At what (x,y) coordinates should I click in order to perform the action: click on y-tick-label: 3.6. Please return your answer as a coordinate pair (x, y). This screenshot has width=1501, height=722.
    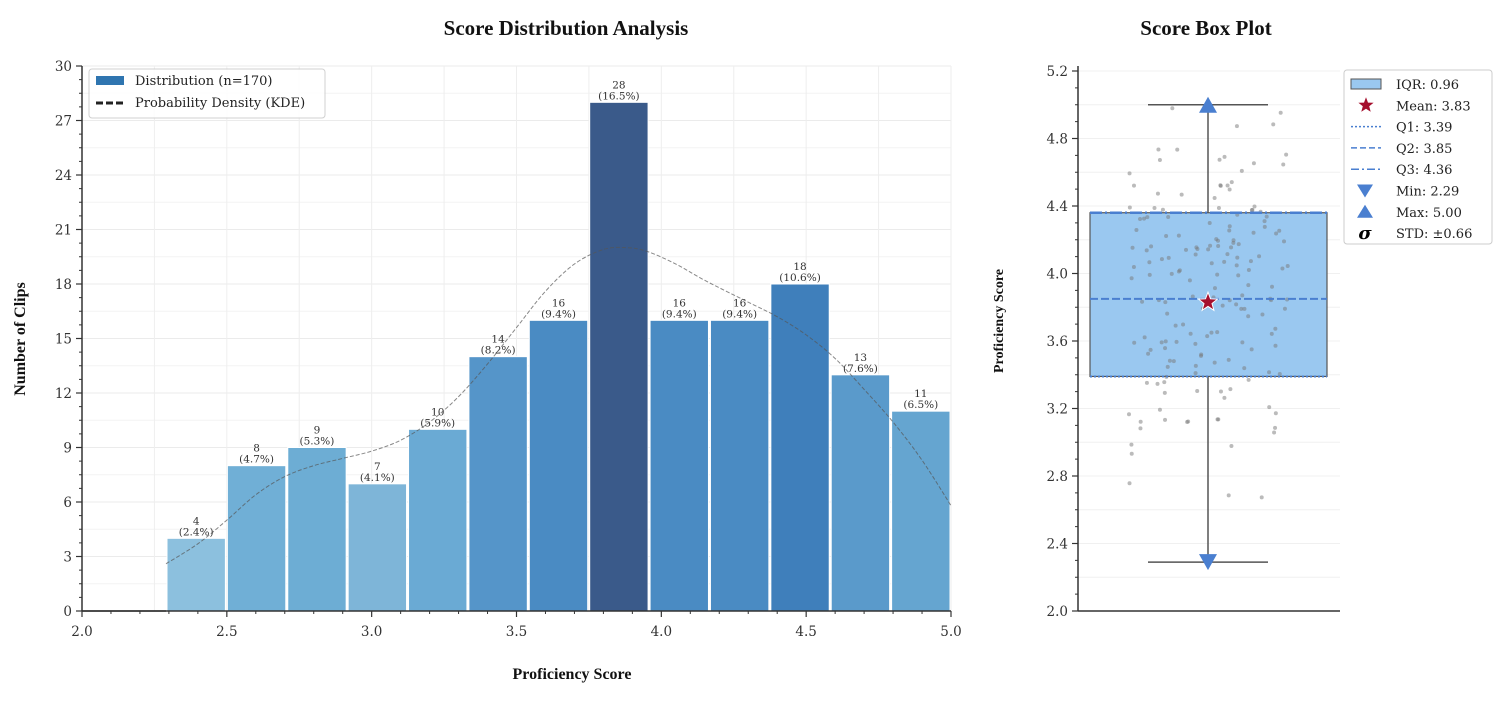
    Looking at the image, I should click on (1057, 342).